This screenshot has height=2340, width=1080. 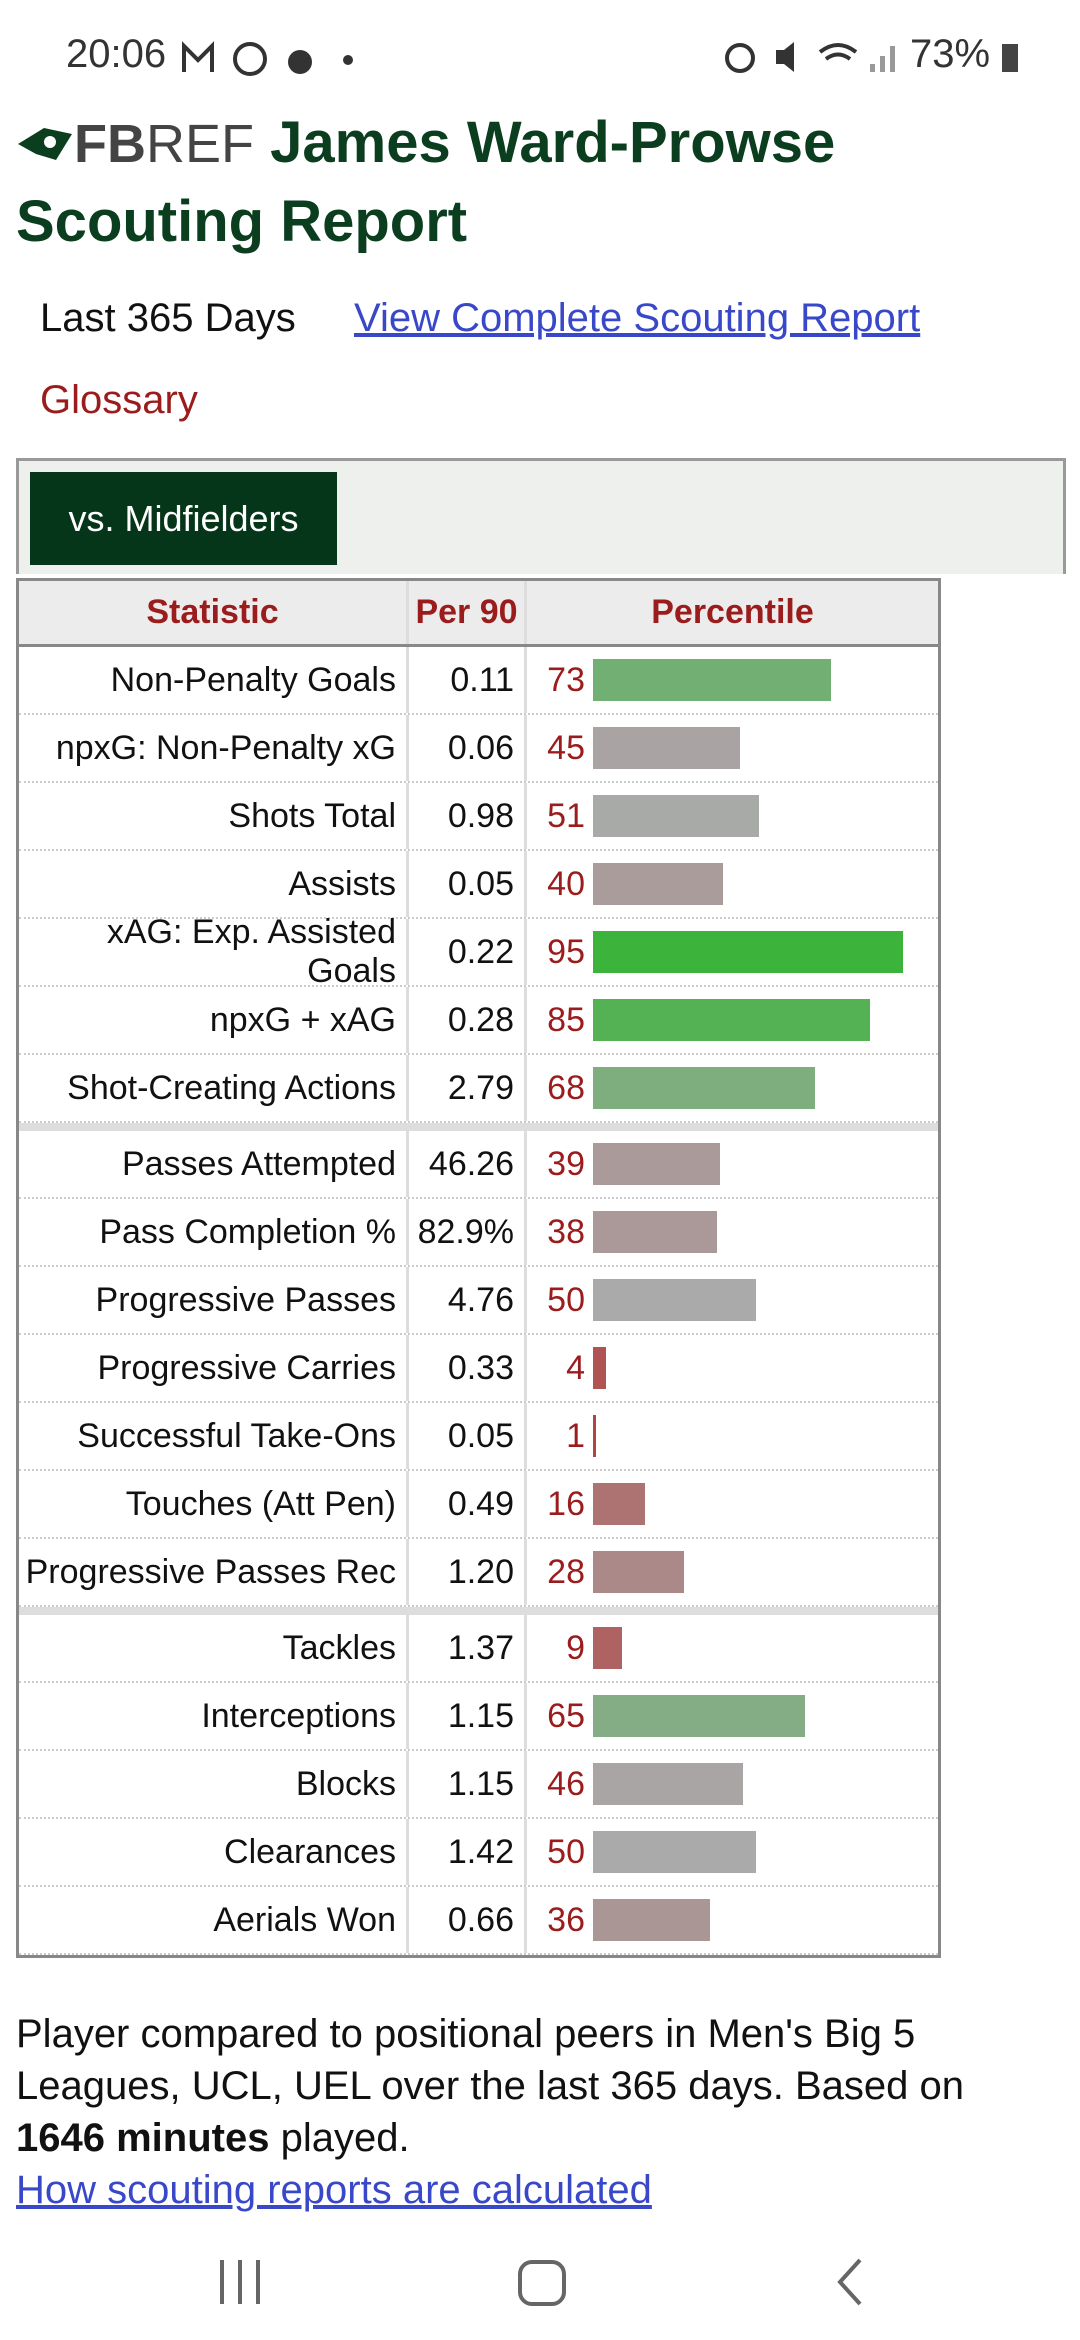 What do you see at coordinates (566, 1571) in the screenshot?
I see `percentile-value: 28` at bounding box center [566, 1571].